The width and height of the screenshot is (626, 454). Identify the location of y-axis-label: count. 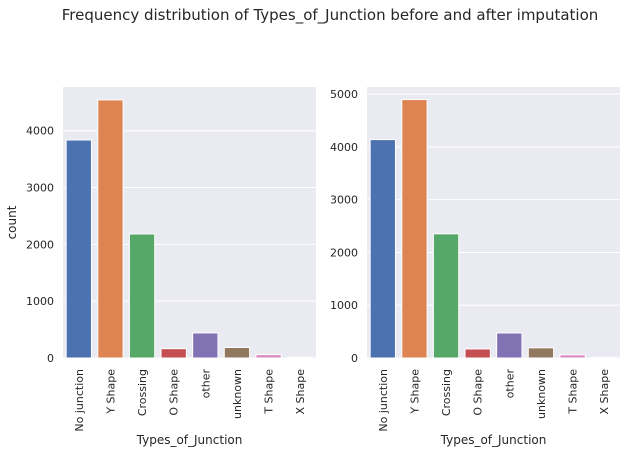
(12, 222).